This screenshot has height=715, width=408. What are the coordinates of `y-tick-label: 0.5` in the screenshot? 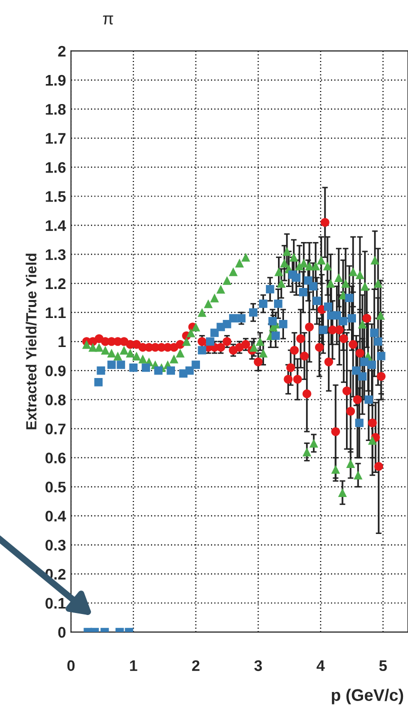 It's located at (56, 487).